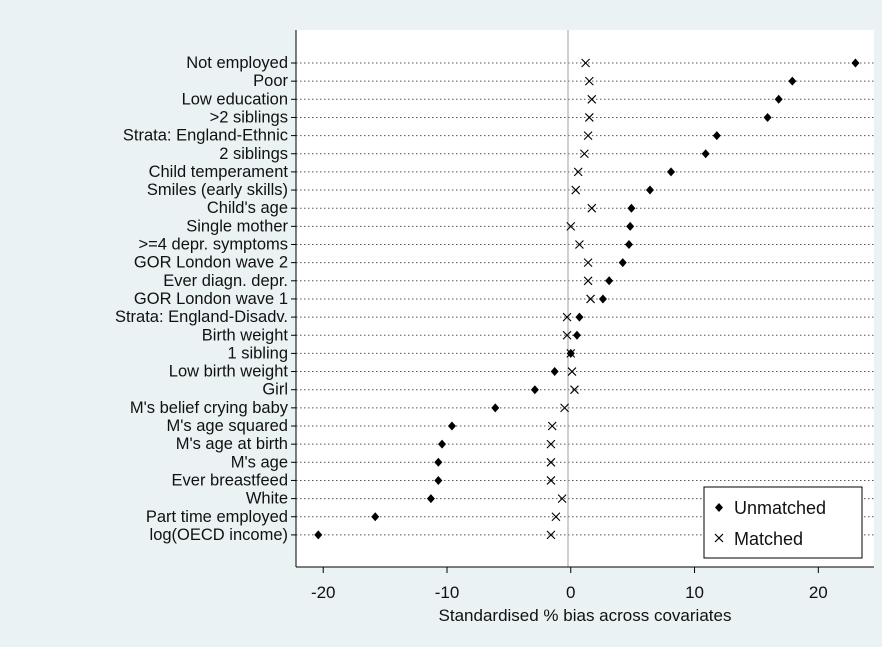  I want to click on x-axis-label: Standardised % bias across covariates, so click(585, 615).